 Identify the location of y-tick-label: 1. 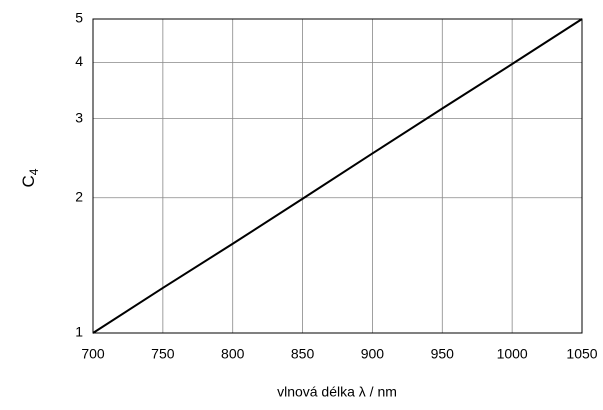
(79, 332).